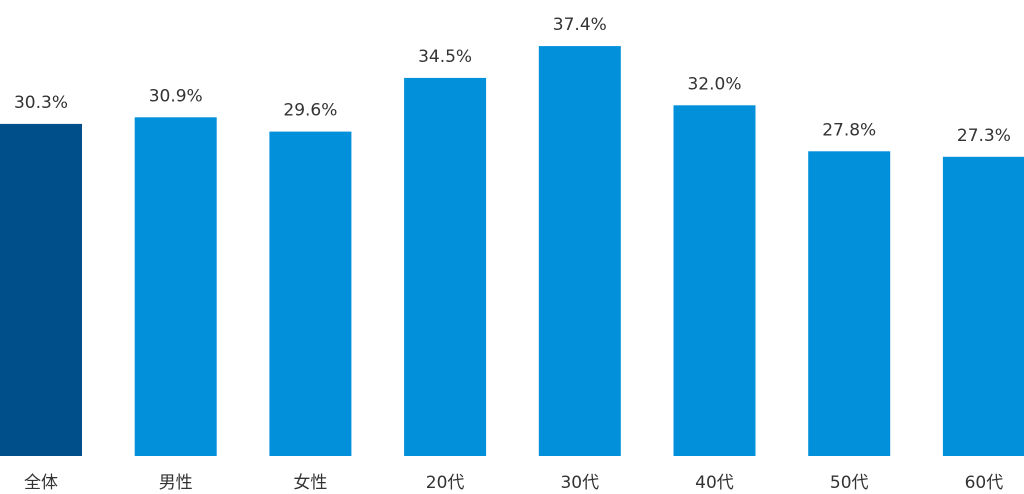 The image size is (1024, 494). What do you see at coordinates (445, 57) in the screenshot?
I see `value-label-3: 34.5%` at bounding box center [445, 57].